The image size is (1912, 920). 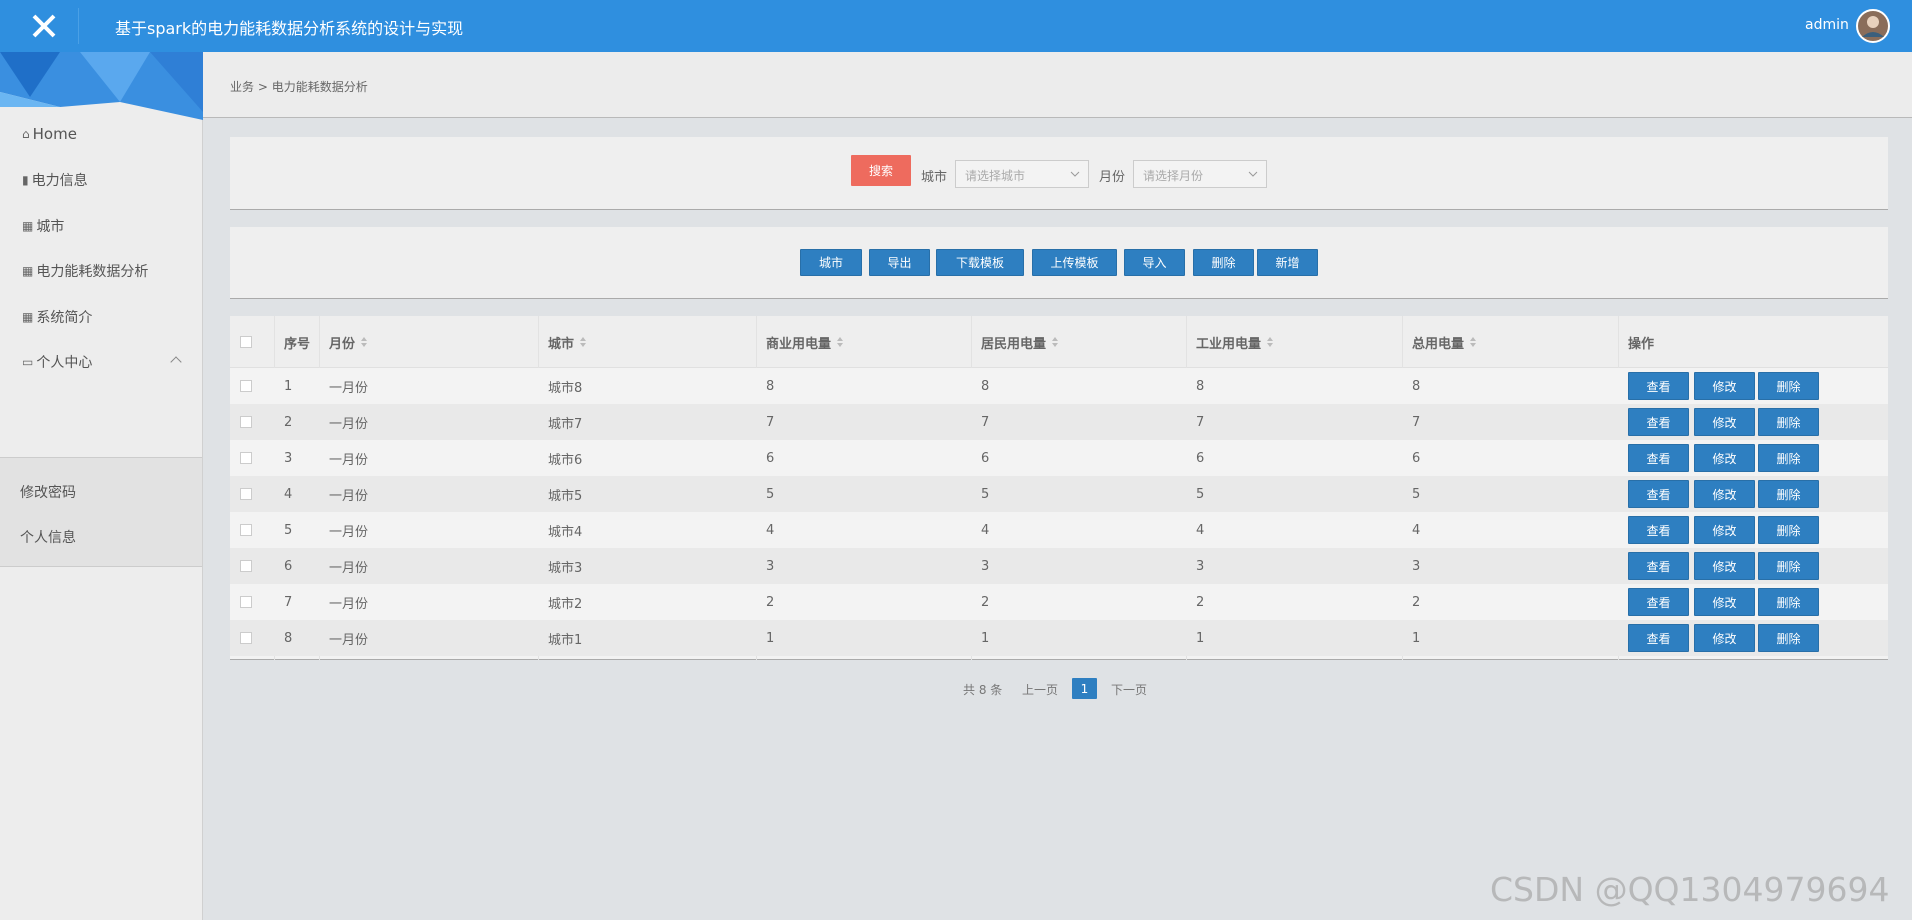 What do you see at coordinates (799, 344) in the screenshot?
I see `header-label: 商业用电量` at bounding box center [799, 344].